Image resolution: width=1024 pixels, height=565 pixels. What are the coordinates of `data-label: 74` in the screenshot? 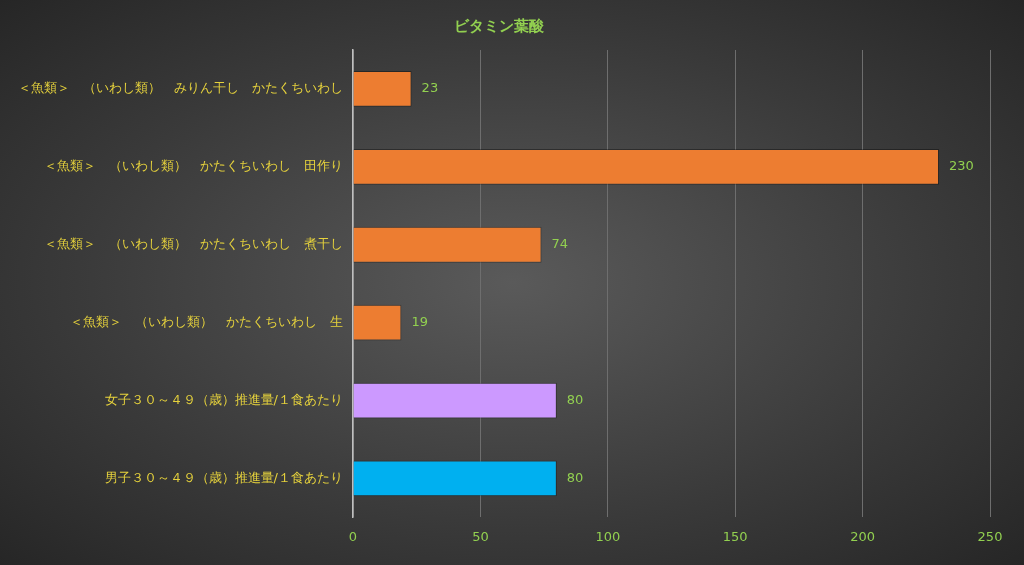 It's located at (560, 244).